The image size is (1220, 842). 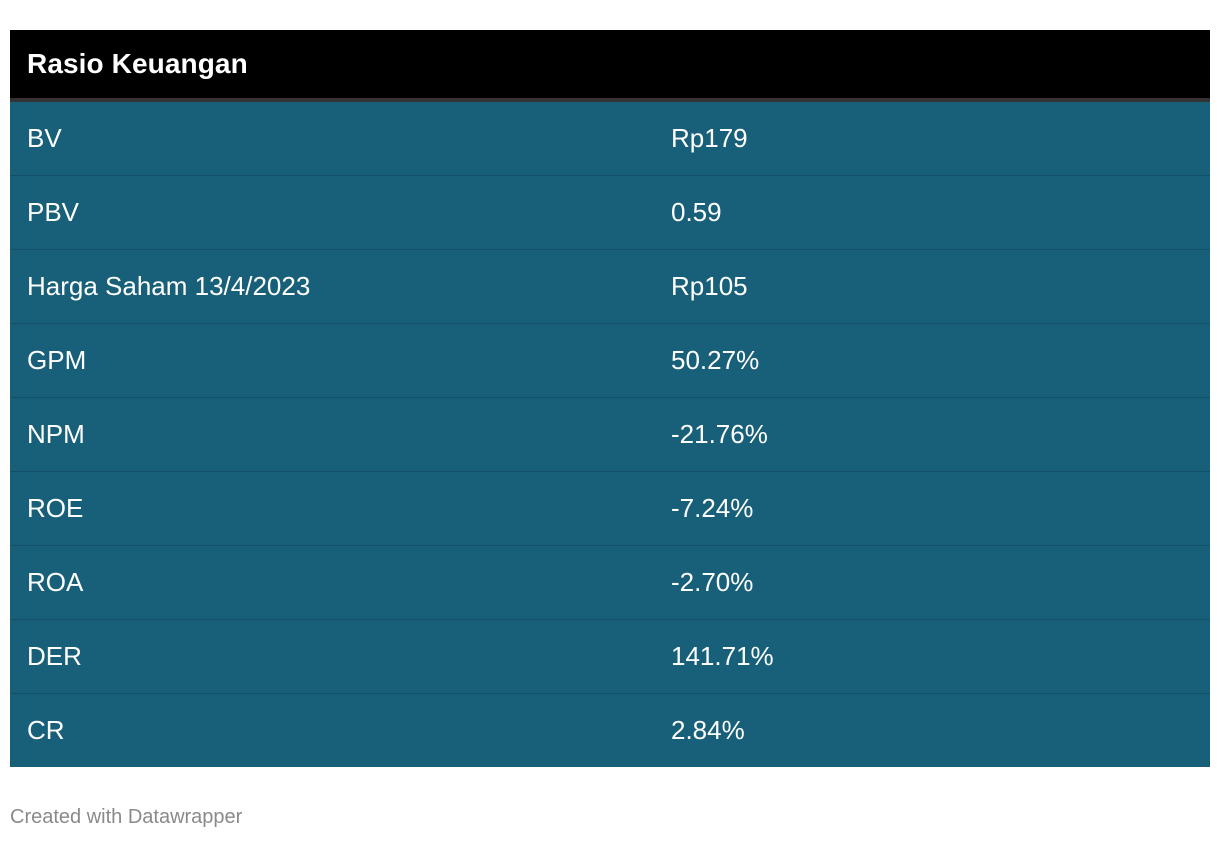 I want to click on row-value: -2.70%, so click(x=712, y=582).